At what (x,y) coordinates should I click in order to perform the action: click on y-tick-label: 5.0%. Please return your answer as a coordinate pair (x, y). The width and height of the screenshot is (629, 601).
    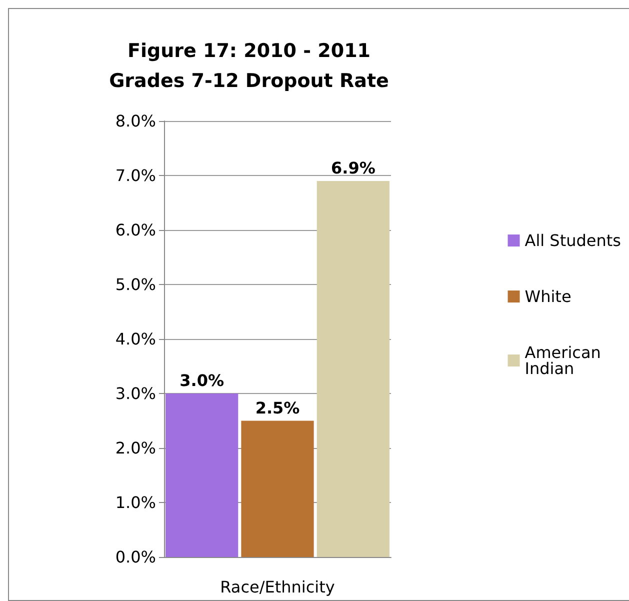
    Looking at the image, I should click on (135, 284).